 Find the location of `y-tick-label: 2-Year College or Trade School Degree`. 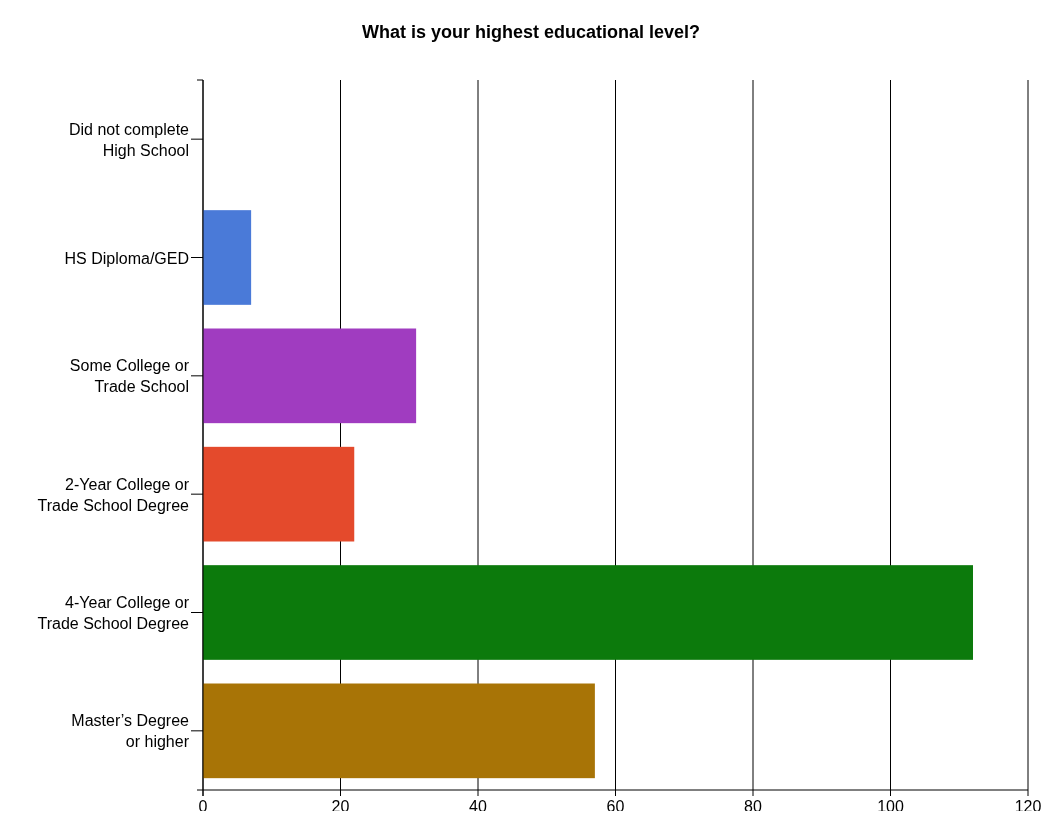

y-tick-label: 2-Year College or Trade School Degree is located at coordinates (113, 494).